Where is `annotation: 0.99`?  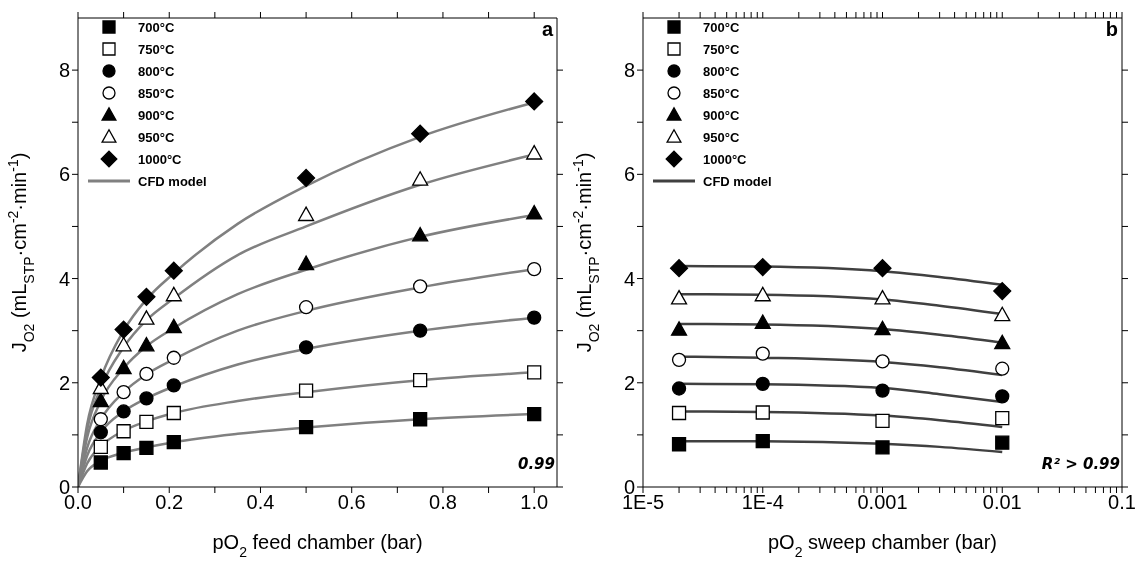 annotation: 0.99 is located at coordinates (536, 464).